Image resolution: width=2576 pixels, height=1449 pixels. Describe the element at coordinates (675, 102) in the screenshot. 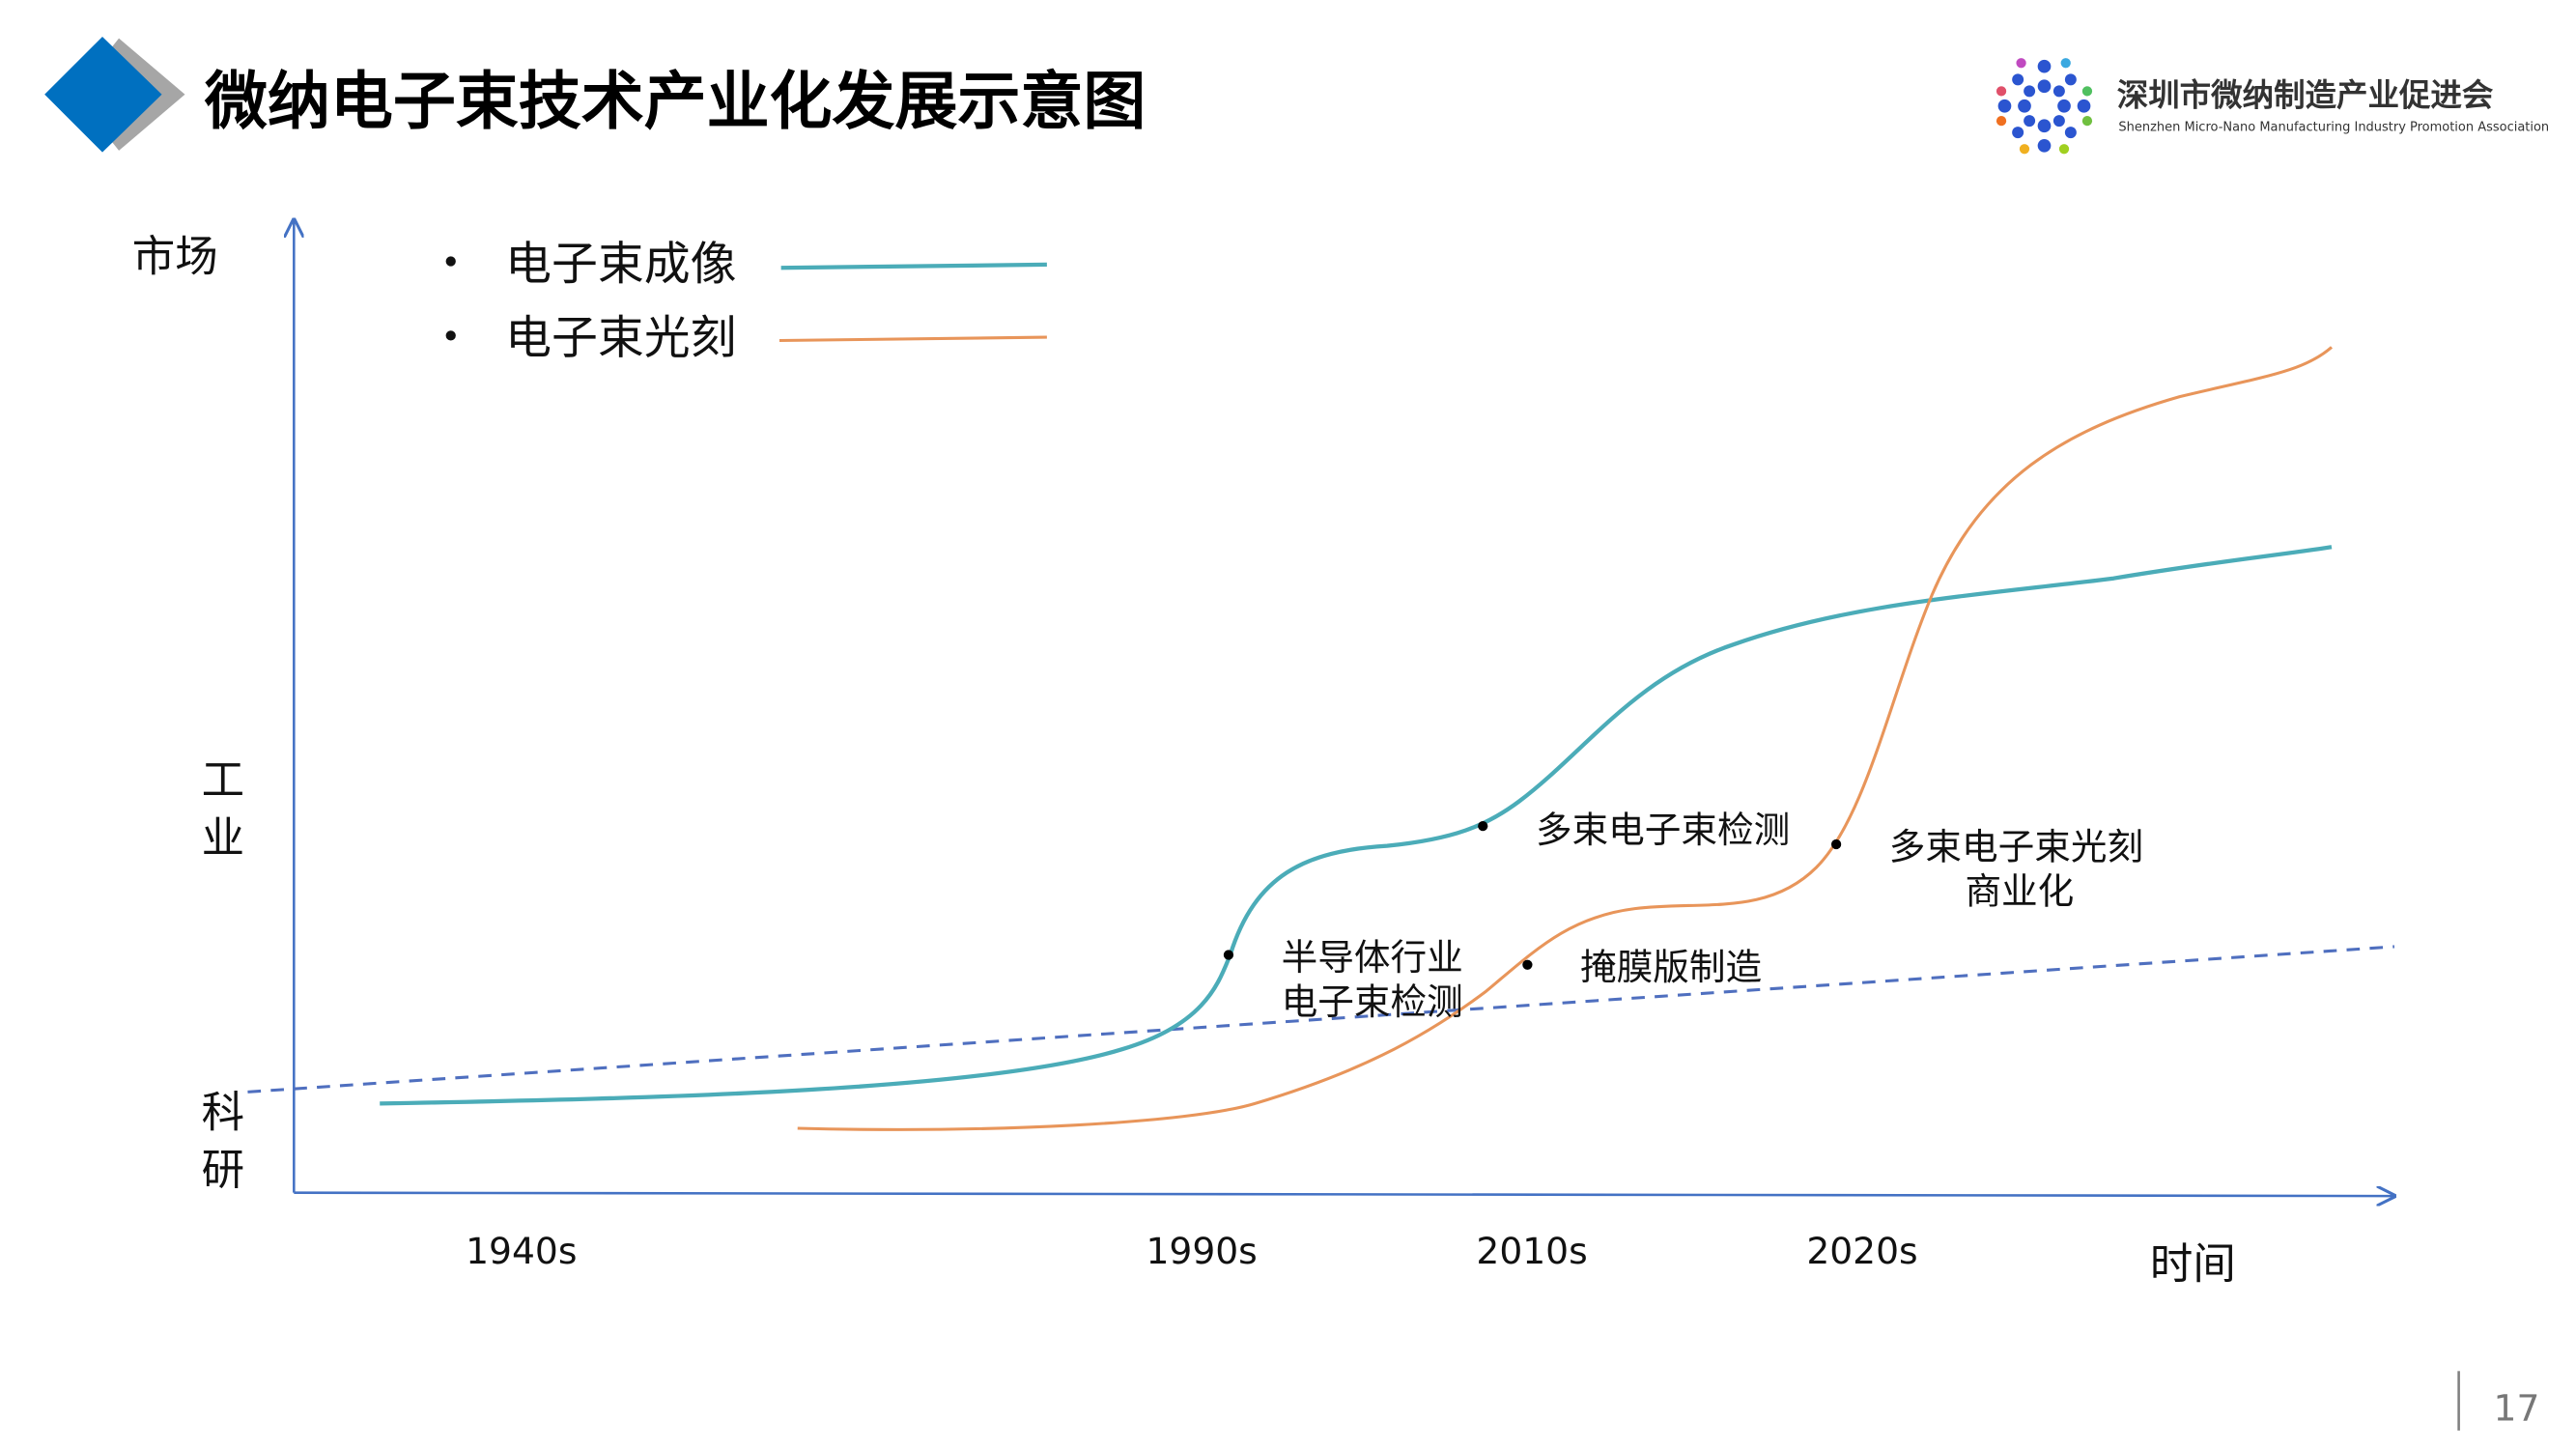

I see `page-title: 微纳电子束技术产业化发展示意图` at that location.